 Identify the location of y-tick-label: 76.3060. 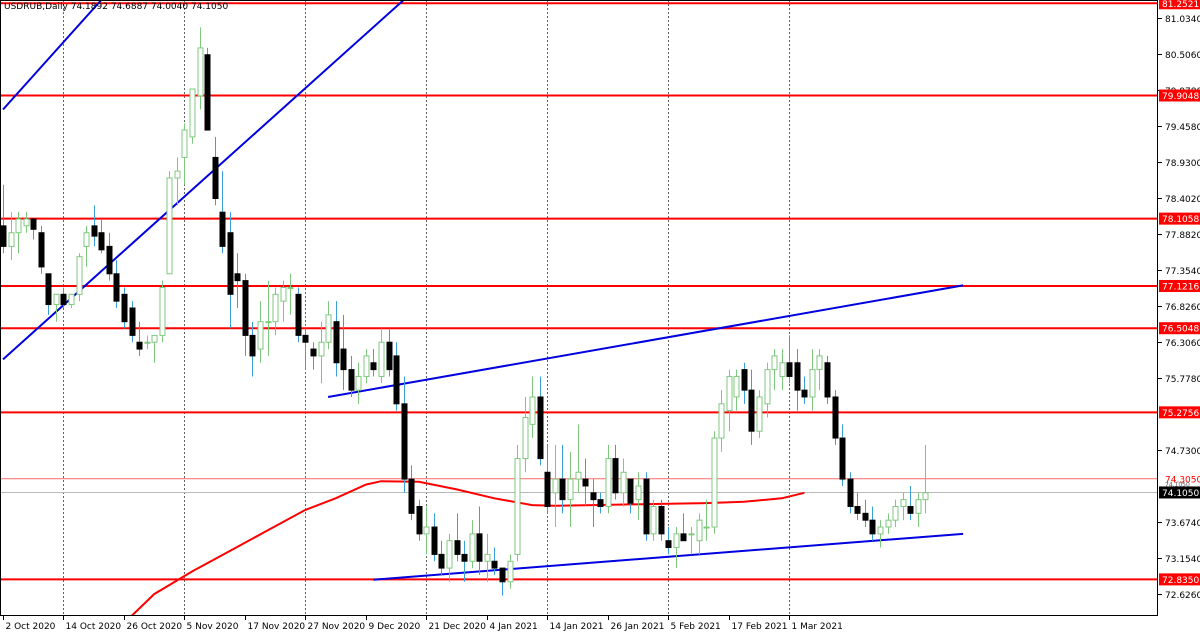
(1182, 344).